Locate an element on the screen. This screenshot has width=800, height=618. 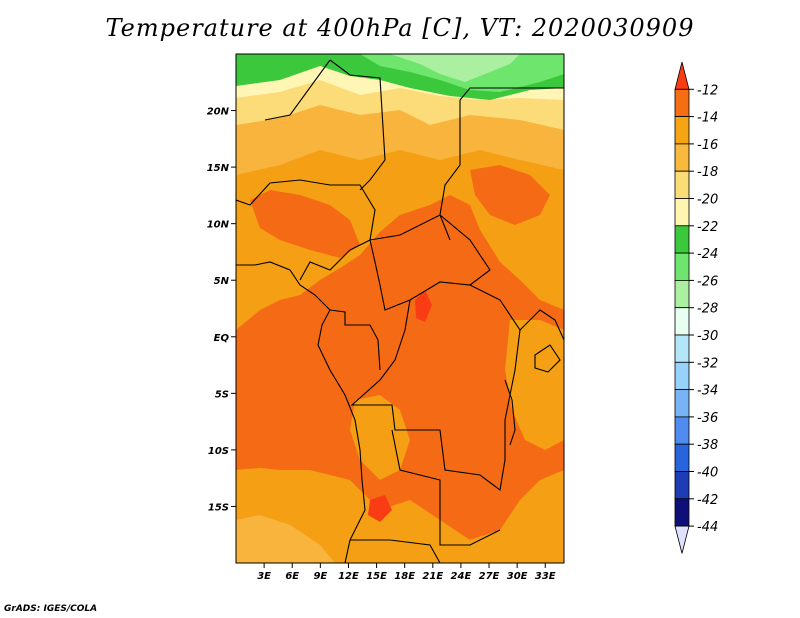
lat-tick-label: 10S is located at coordinates (218, 451).